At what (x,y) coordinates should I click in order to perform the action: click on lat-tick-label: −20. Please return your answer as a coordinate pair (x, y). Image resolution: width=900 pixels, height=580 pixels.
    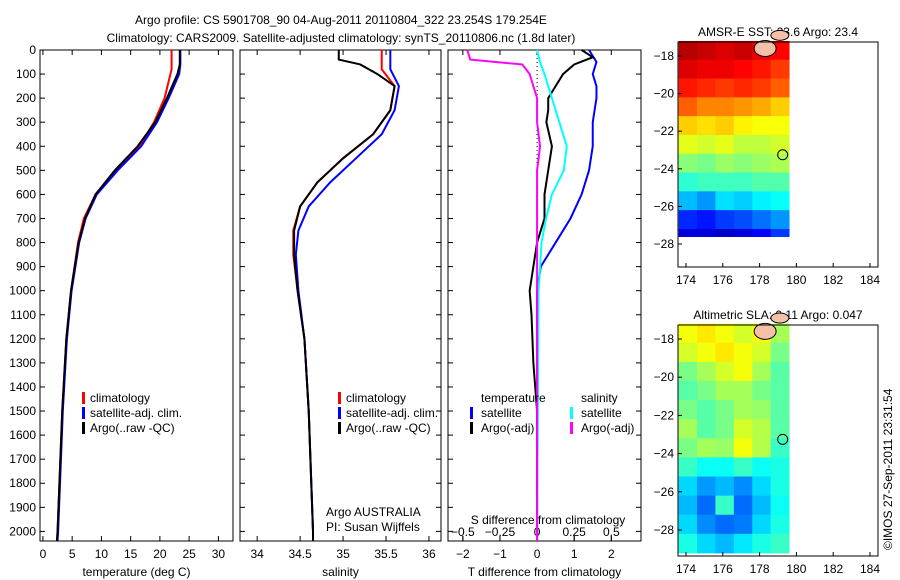
    Looking at the image, I should click on (664, 377).